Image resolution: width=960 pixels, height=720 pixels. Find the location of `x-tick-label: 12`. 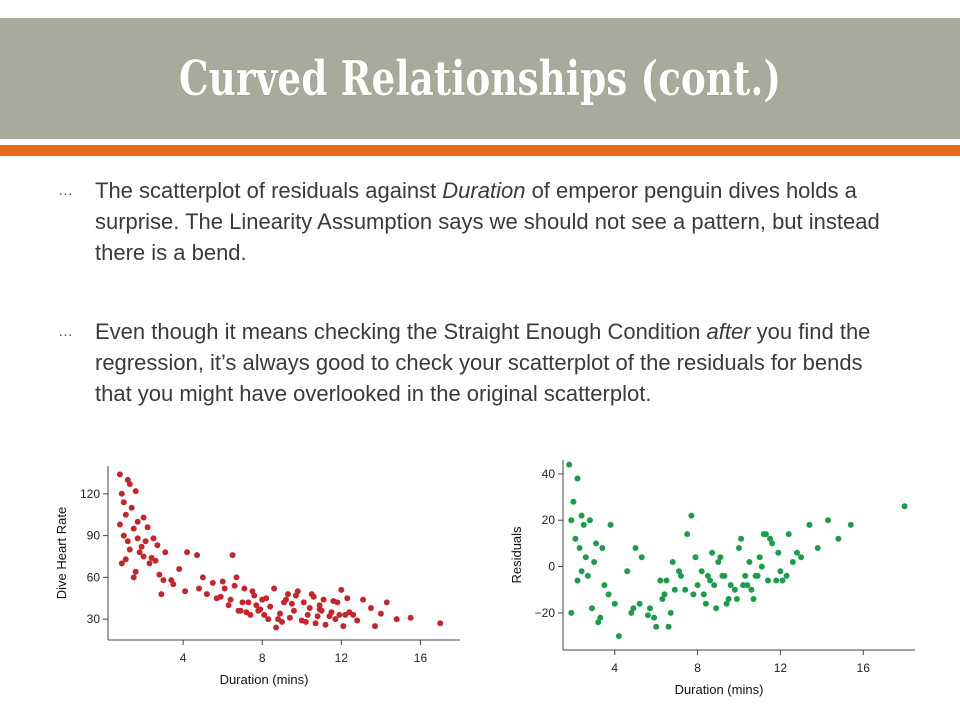

x-tick-label: 12 is located at coordinates (781, 668).